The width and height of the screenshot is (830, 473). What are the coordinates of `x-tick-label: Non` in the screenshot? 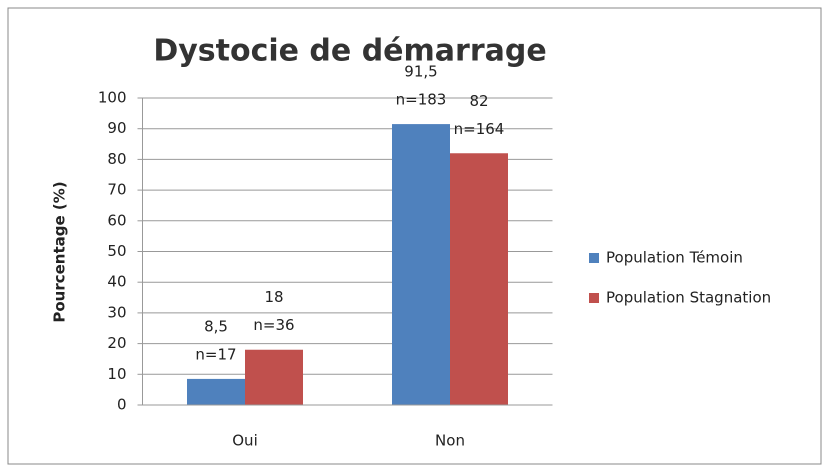 It's located at (450, 441).